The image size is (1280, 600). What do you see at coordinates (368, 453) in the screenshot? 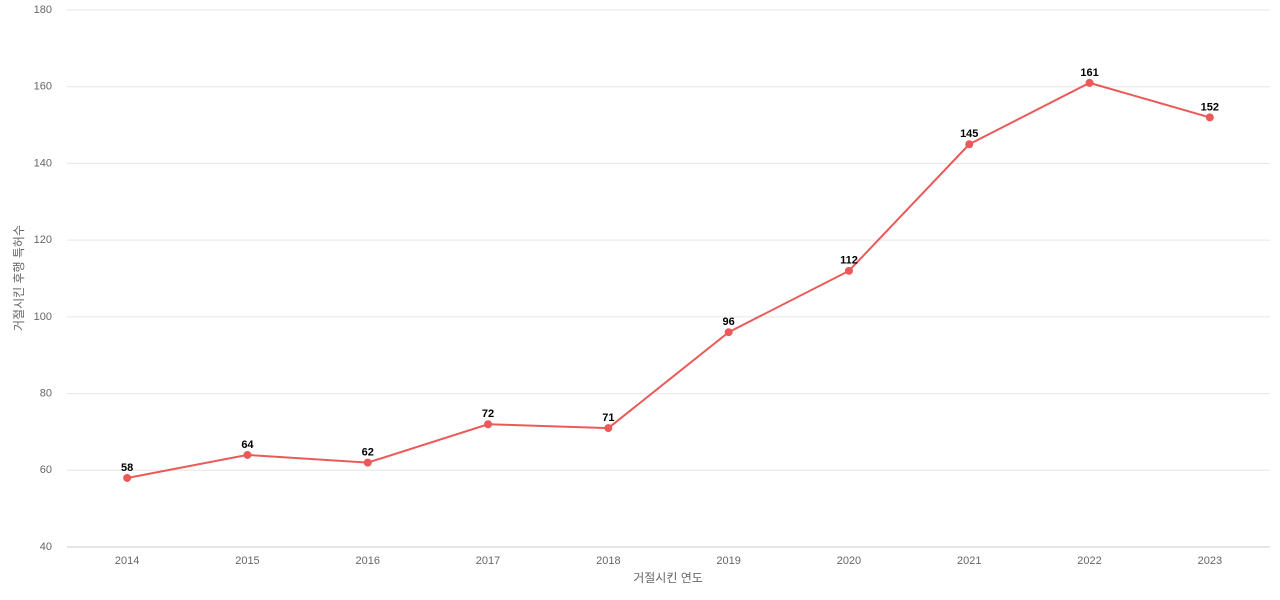
I see `data-label: 62` at bounding box center [368, 453].